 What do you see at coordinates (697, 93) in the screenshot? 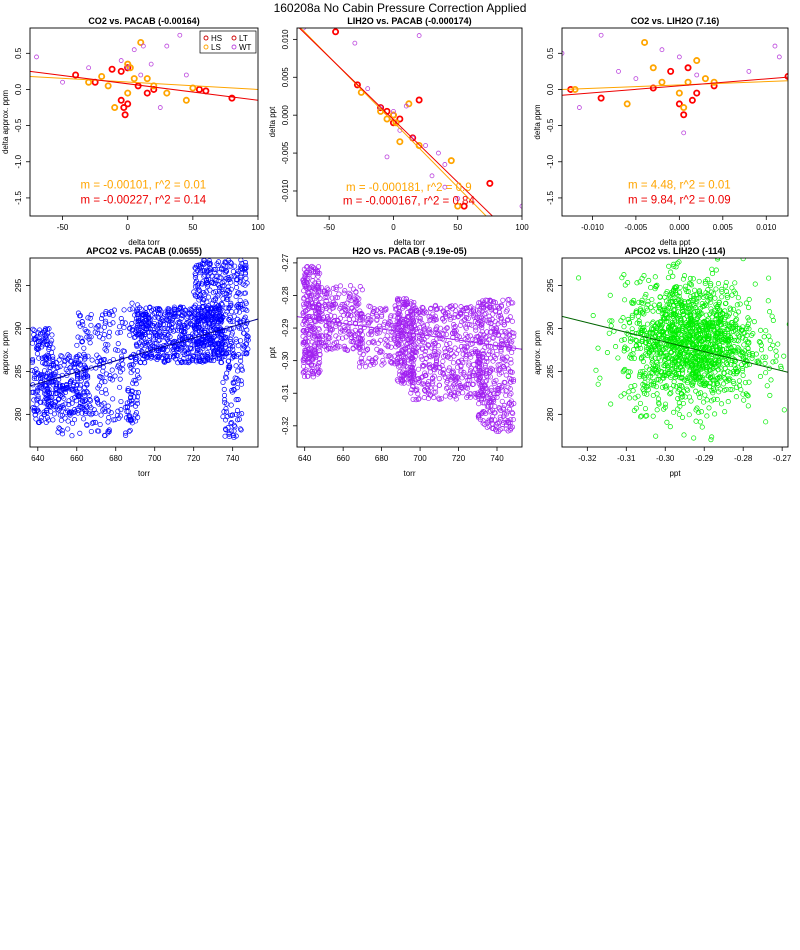
I see `data-point-hs` at bounding box center [697, 93].